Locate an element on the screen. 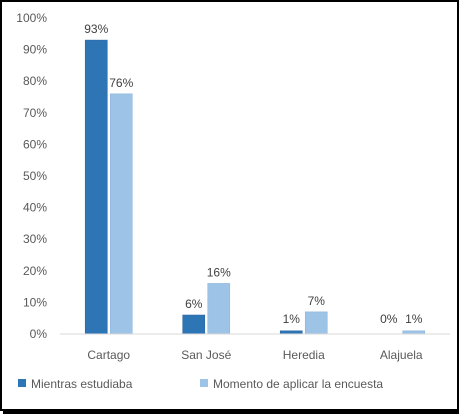  y-axis: 0% 10% 20% 30% 40% 50% 60% 70% 80% 90% 100% is located at coordinates (31, 176).